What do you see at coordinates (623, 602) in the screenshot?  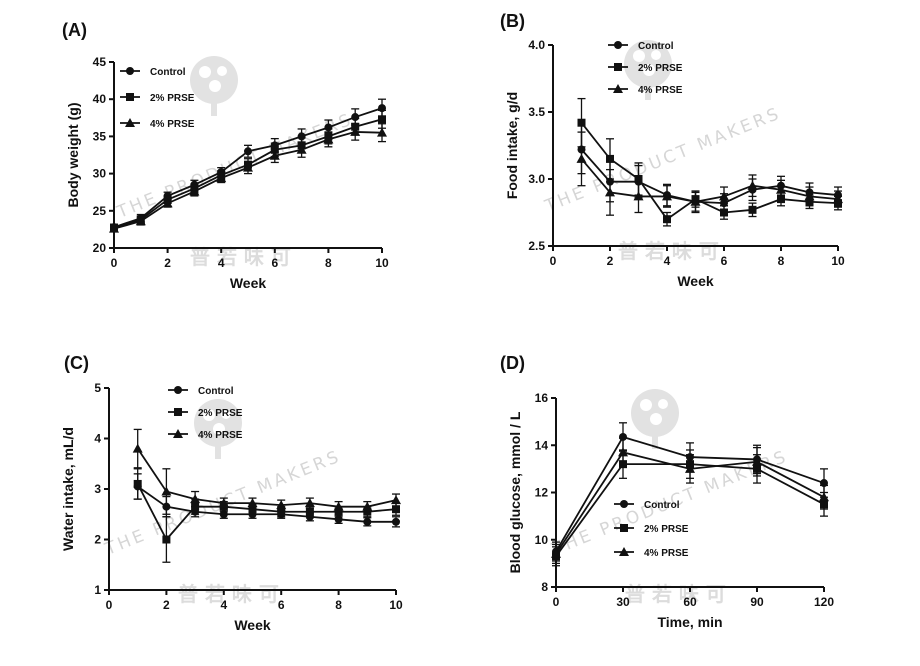 I see `x-tick-label: 30` at bounding box center [623, 602].